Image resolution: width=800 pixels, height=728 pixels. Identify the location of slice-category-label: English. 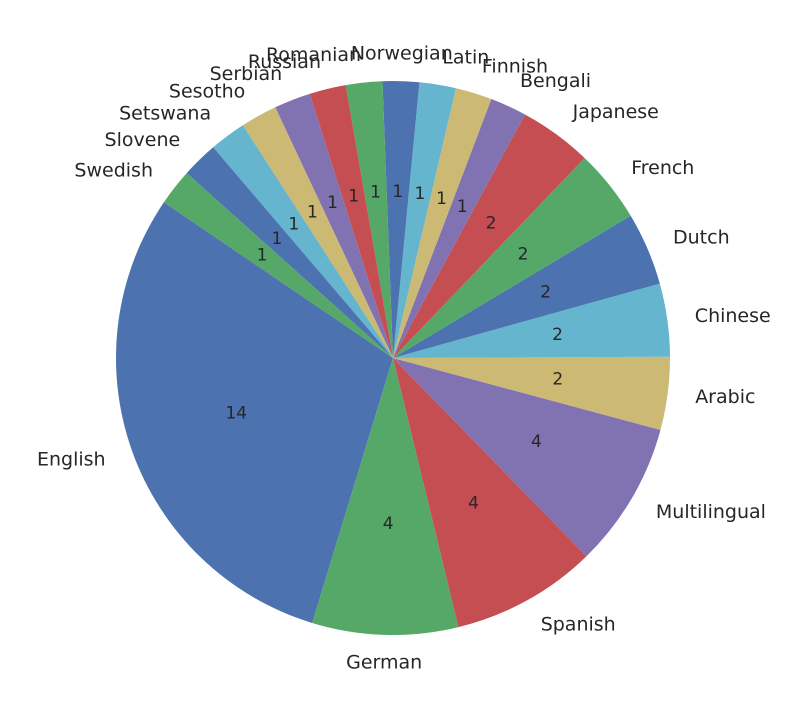
(71, 459).